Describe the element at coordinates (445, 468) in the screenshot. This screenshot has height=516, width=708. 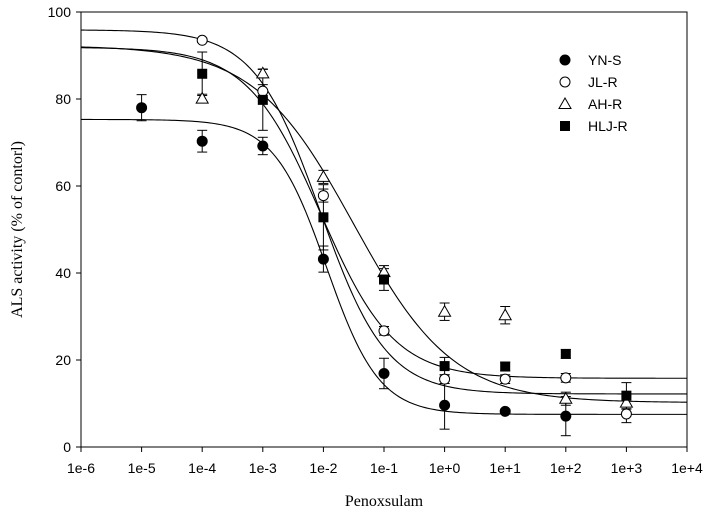
I see `x-tick-label: 1e+0` at that location.